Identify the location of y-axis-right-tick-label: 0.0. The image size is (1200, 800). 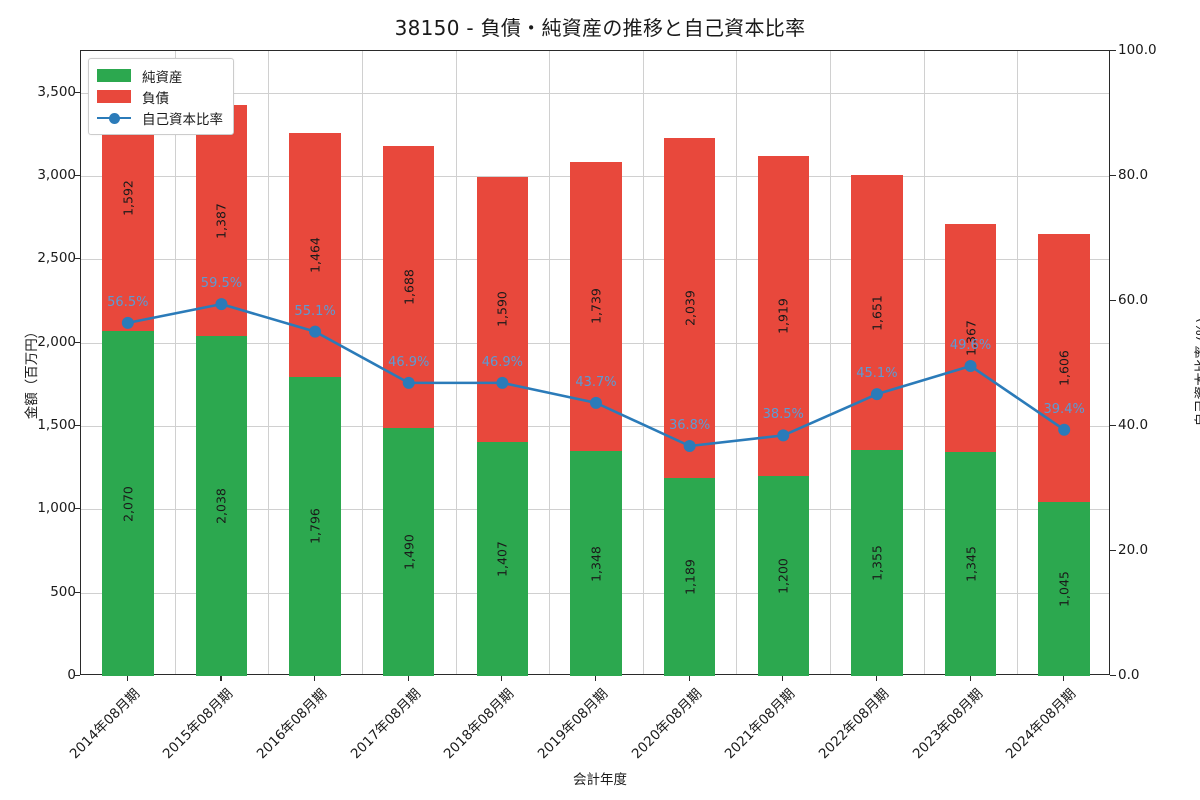
(1129, 675).